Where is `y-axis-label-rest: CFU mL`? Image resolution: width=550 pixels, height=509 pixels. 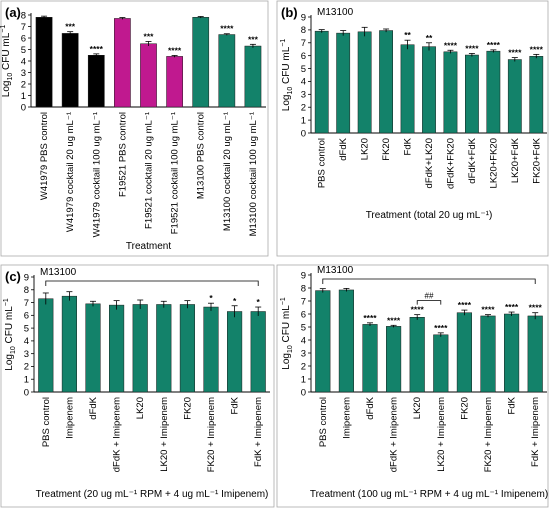 y-axis-label-rest: CFU mL is located at coordinates (286, 325).